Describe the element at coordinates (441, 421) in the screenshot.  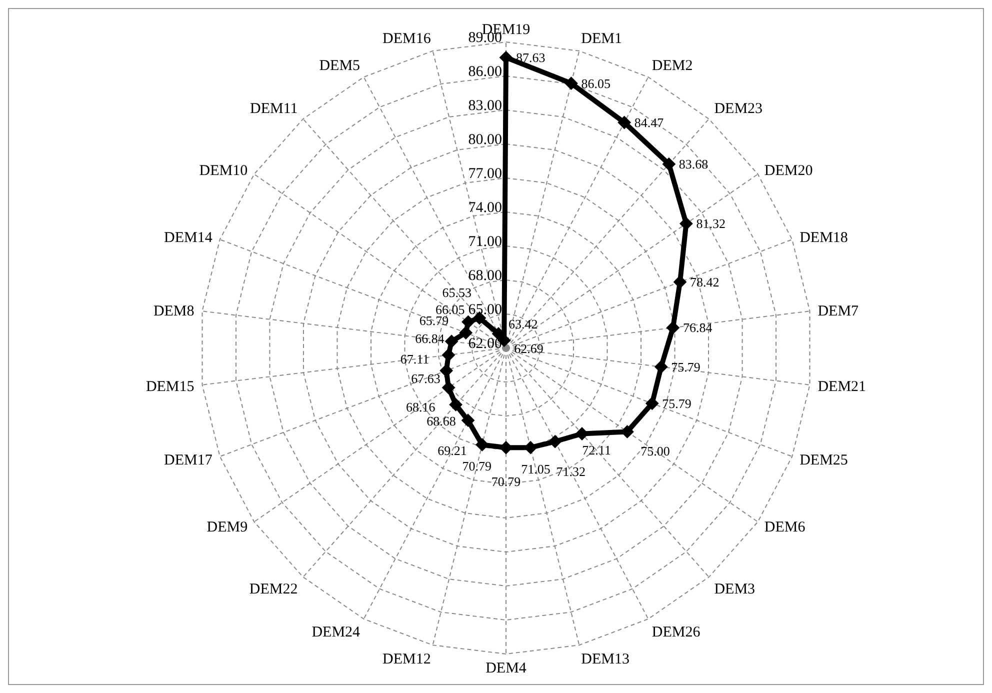
I see `data-label: 68.68` at that location.